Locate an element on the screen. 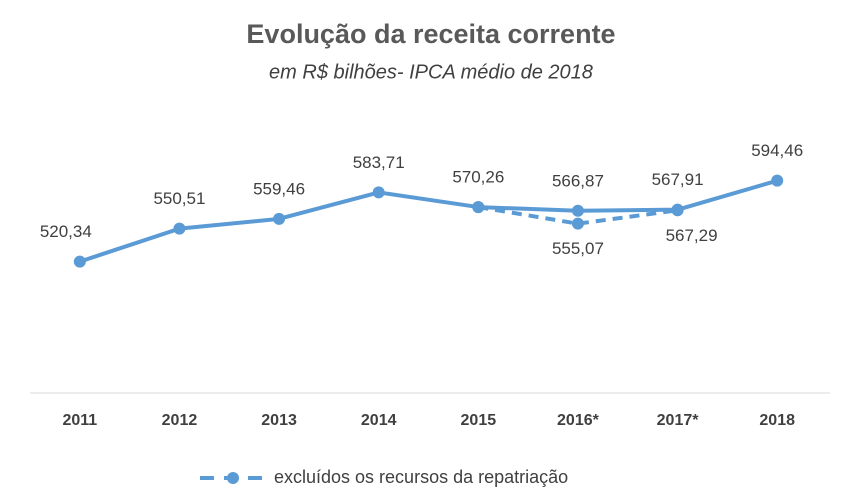 The width and height of the screenshot is (862, 499). value-label: 555,07 is located at coordinates (578, 248).